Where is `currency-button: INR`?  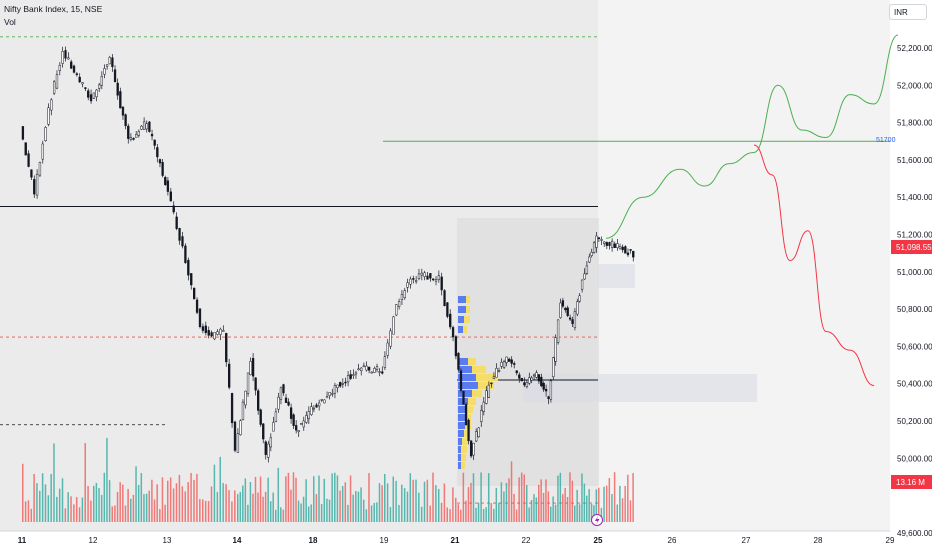
currency-button: INR is located at coordinates (908, 12).